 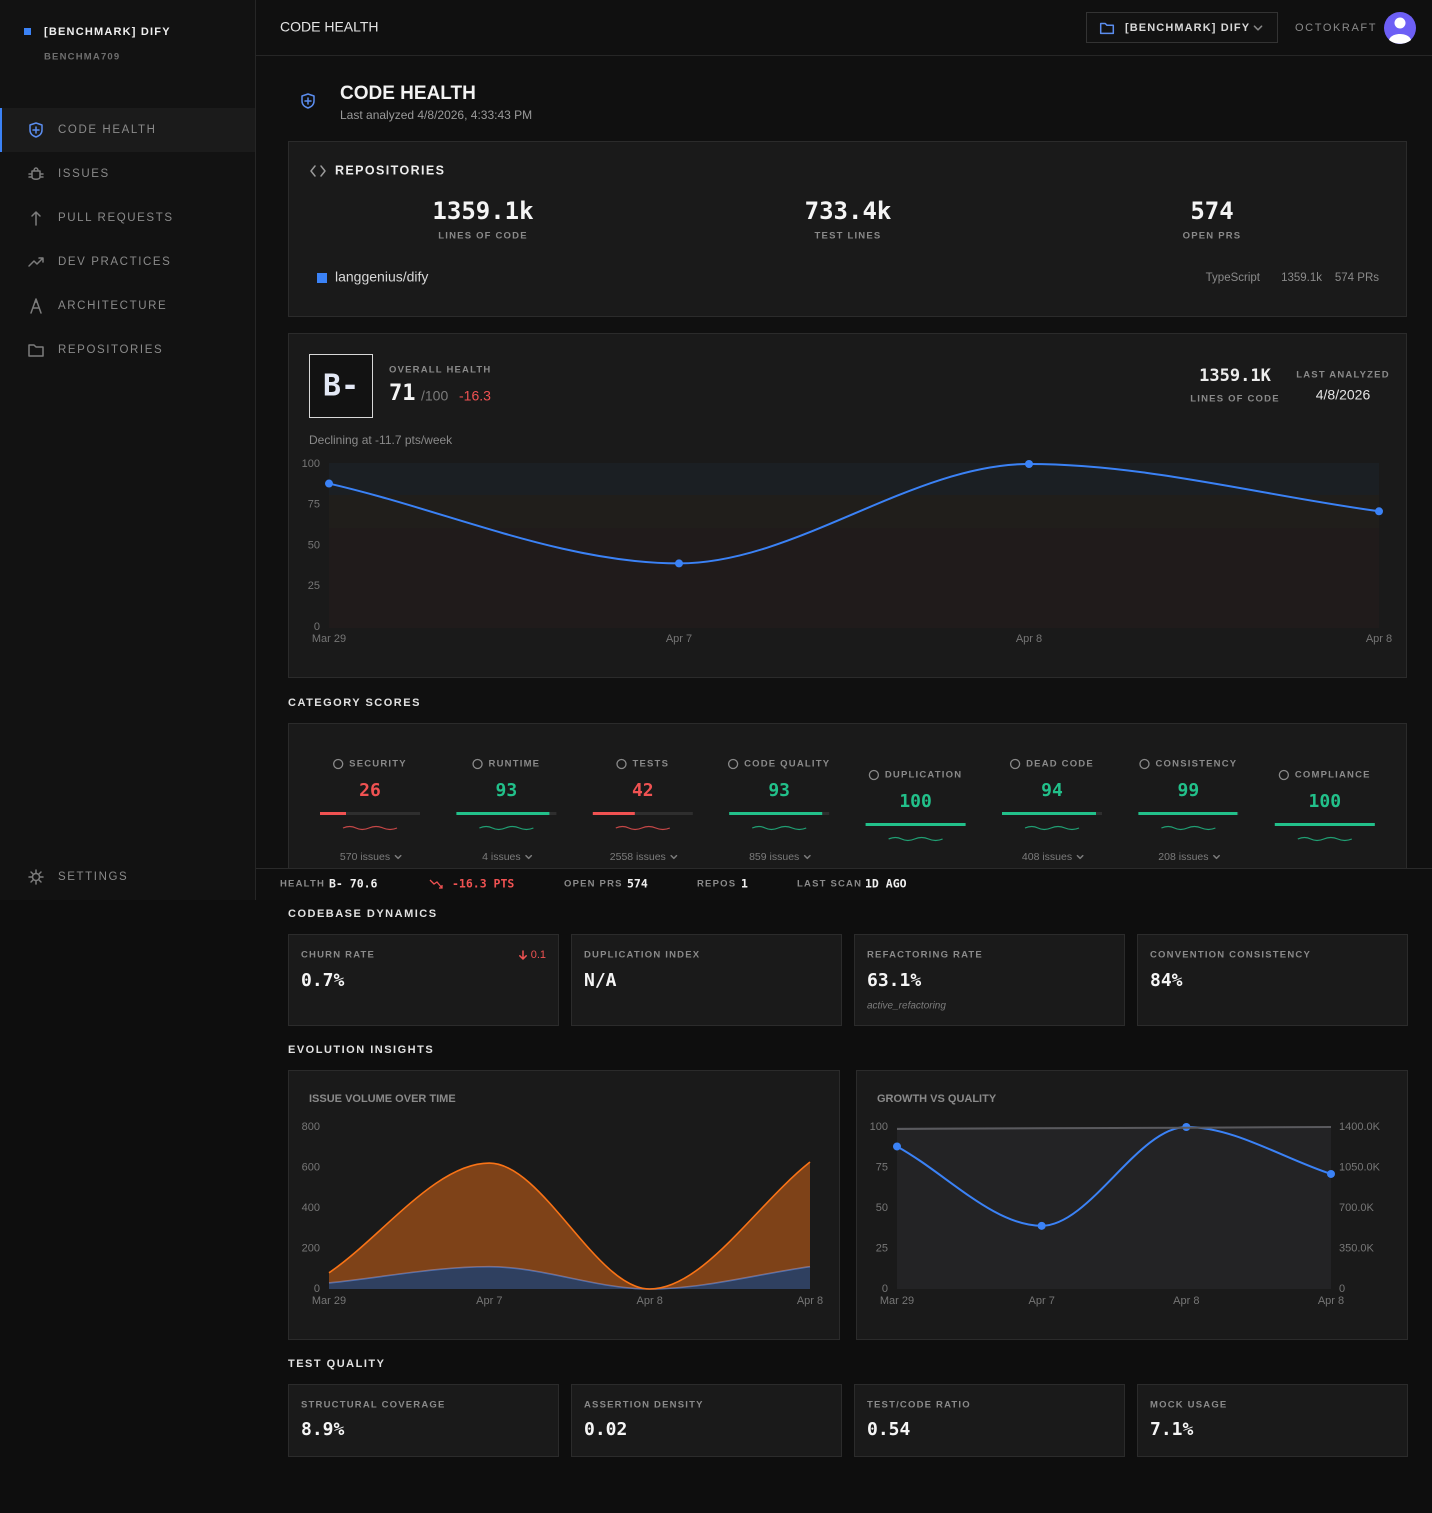 What do you see at coordinates (1211, 211) in the screenshot?
I see `stat-value: 574` at bounding box center [1211, 211].